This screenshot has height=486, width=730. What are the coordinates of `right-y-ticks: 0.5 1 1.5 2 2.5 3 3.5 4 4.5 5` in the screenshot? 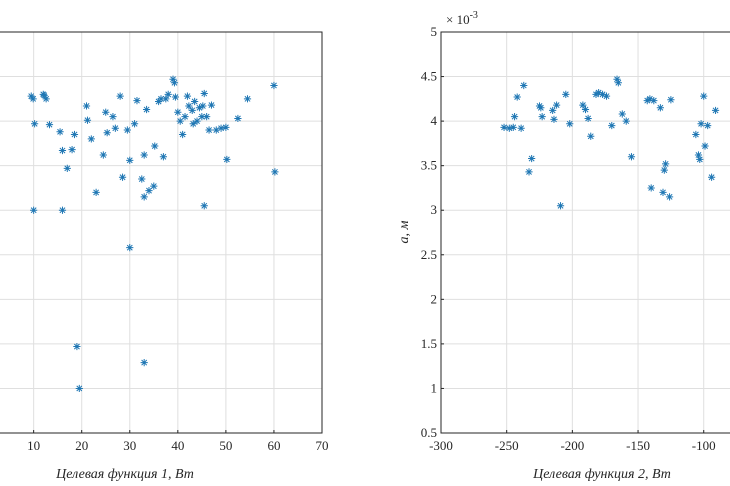 It's located at (432, 232).